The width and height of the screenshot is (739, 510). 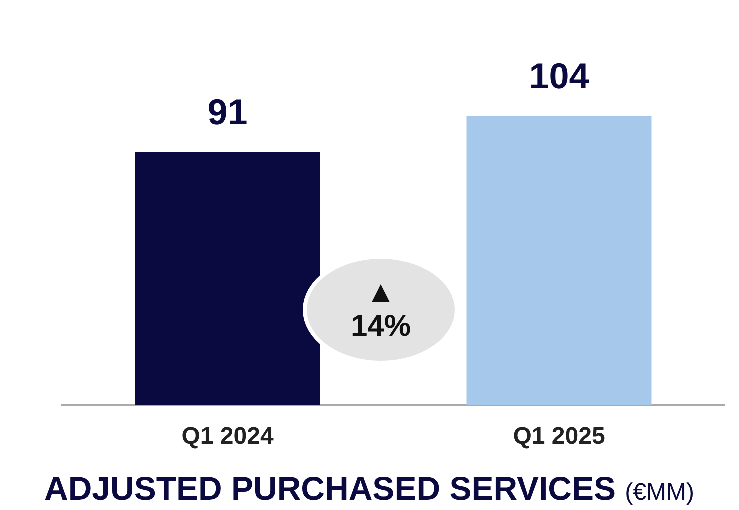 I want to click on x-tick-label: Q1 2024, so click(x=228, y=436).